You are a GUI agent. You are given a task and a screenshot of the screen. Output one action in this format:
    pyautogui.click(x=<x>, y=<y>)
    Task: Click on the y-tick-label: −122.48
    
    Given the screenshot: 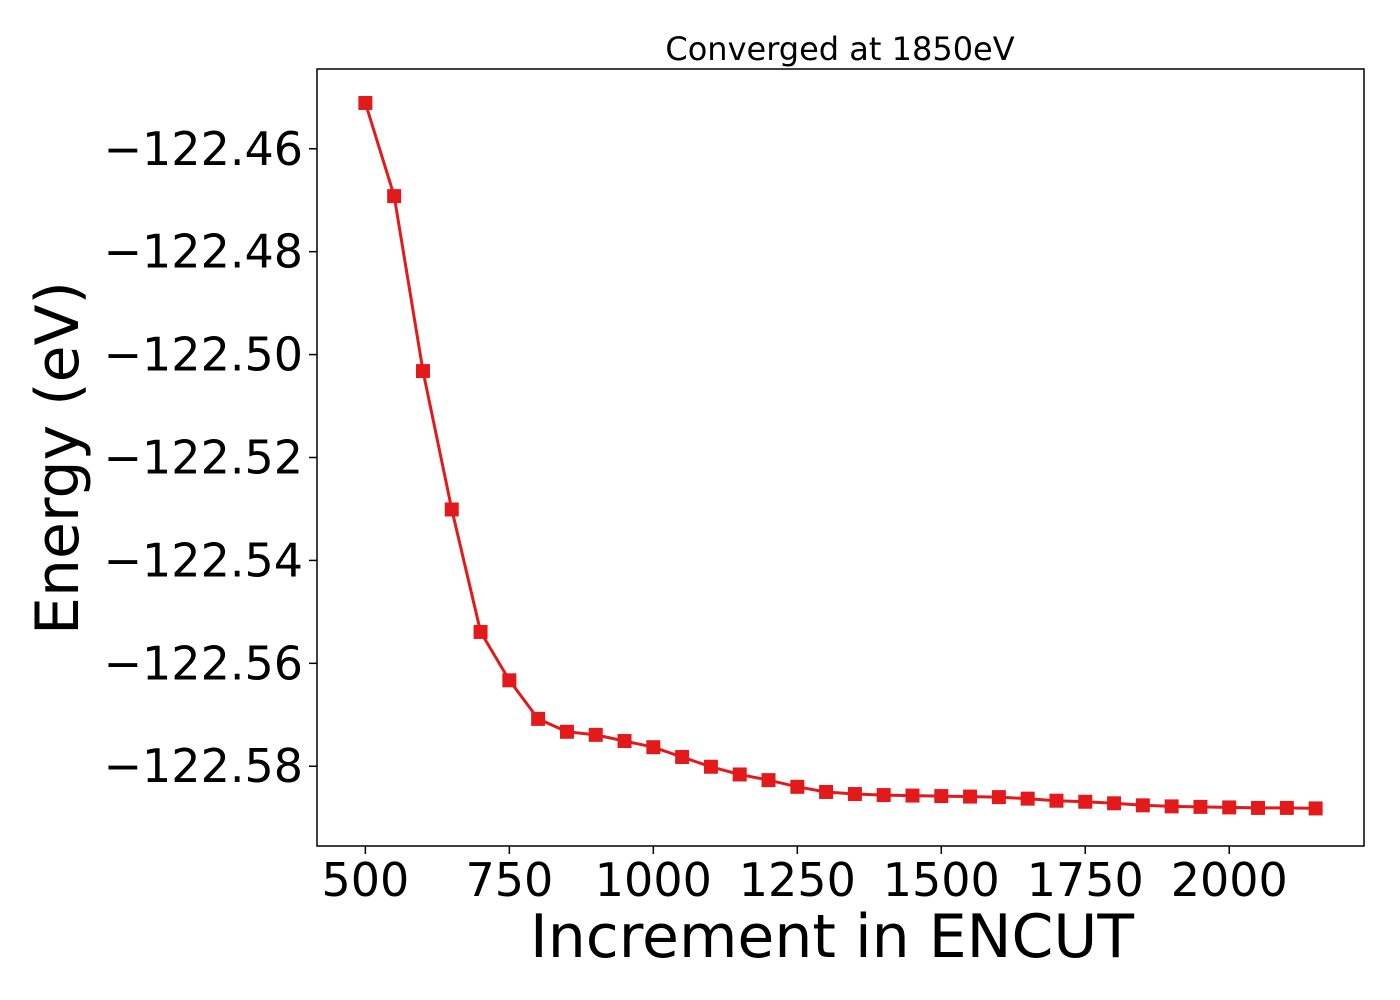 What is the action you would take?
    pyautogui.click(x=204, y=252)
    